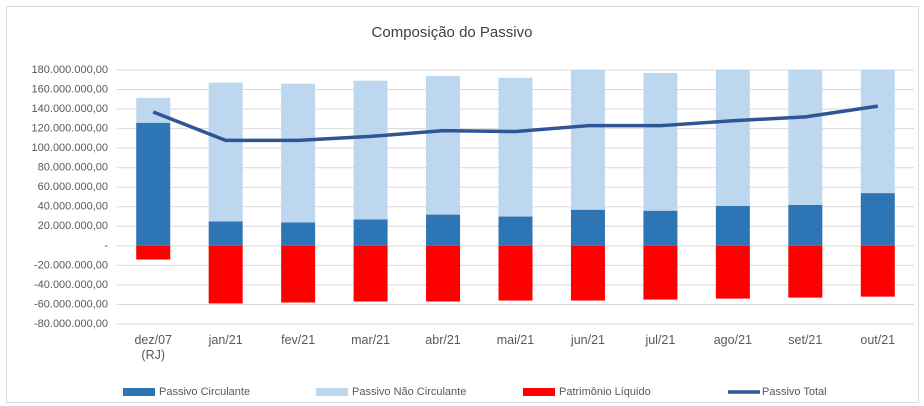  I want to click on y-tick-label: 120.000.000,00, so click(70, 129).